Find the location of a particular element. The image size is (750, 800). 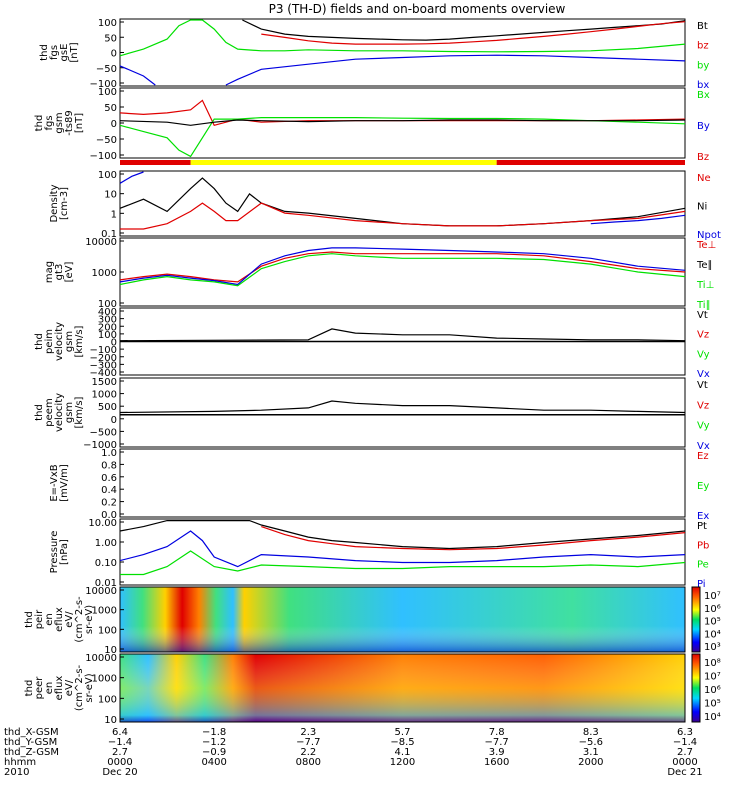

legend-entry: Npot is located at coordinates (709, 235).